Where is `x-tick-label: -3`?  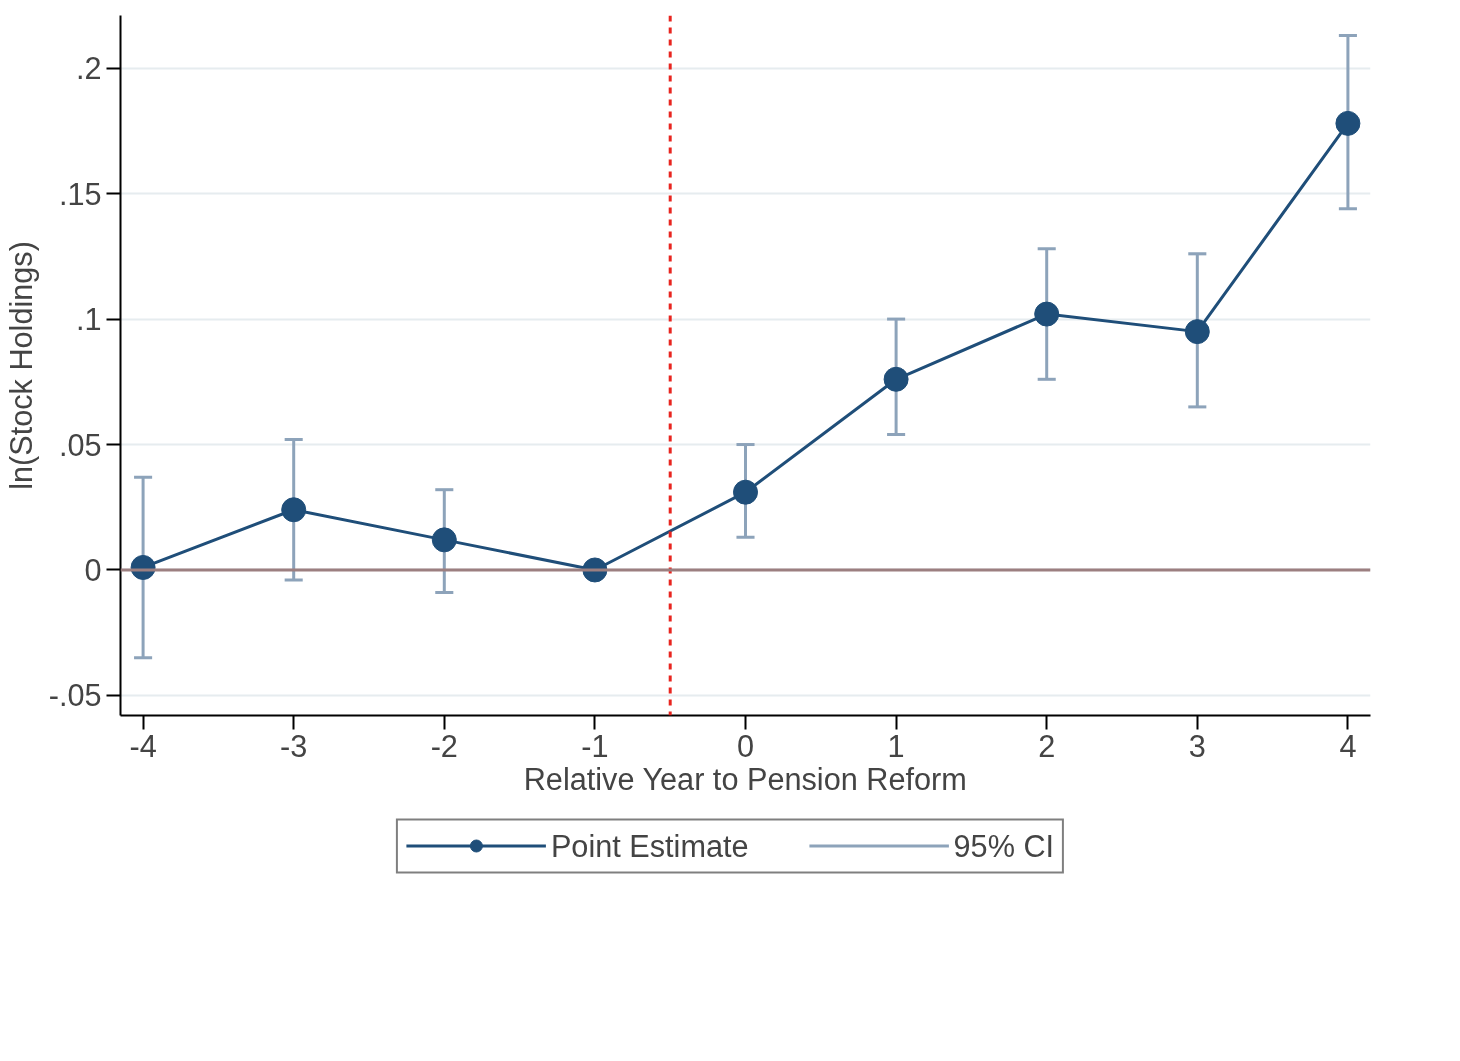
x-tick-label: -3 is located at coordinates (294, 745).